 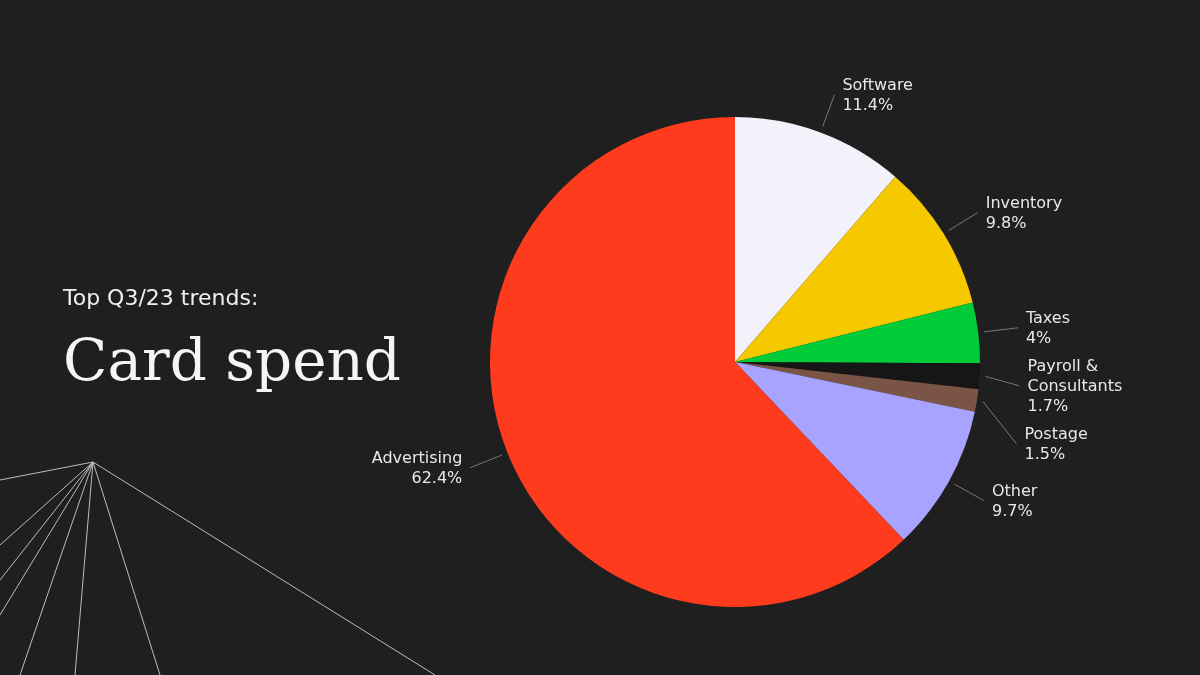 I want to click on text: Top Q3/23 trends:, so click(x=160, y=297).